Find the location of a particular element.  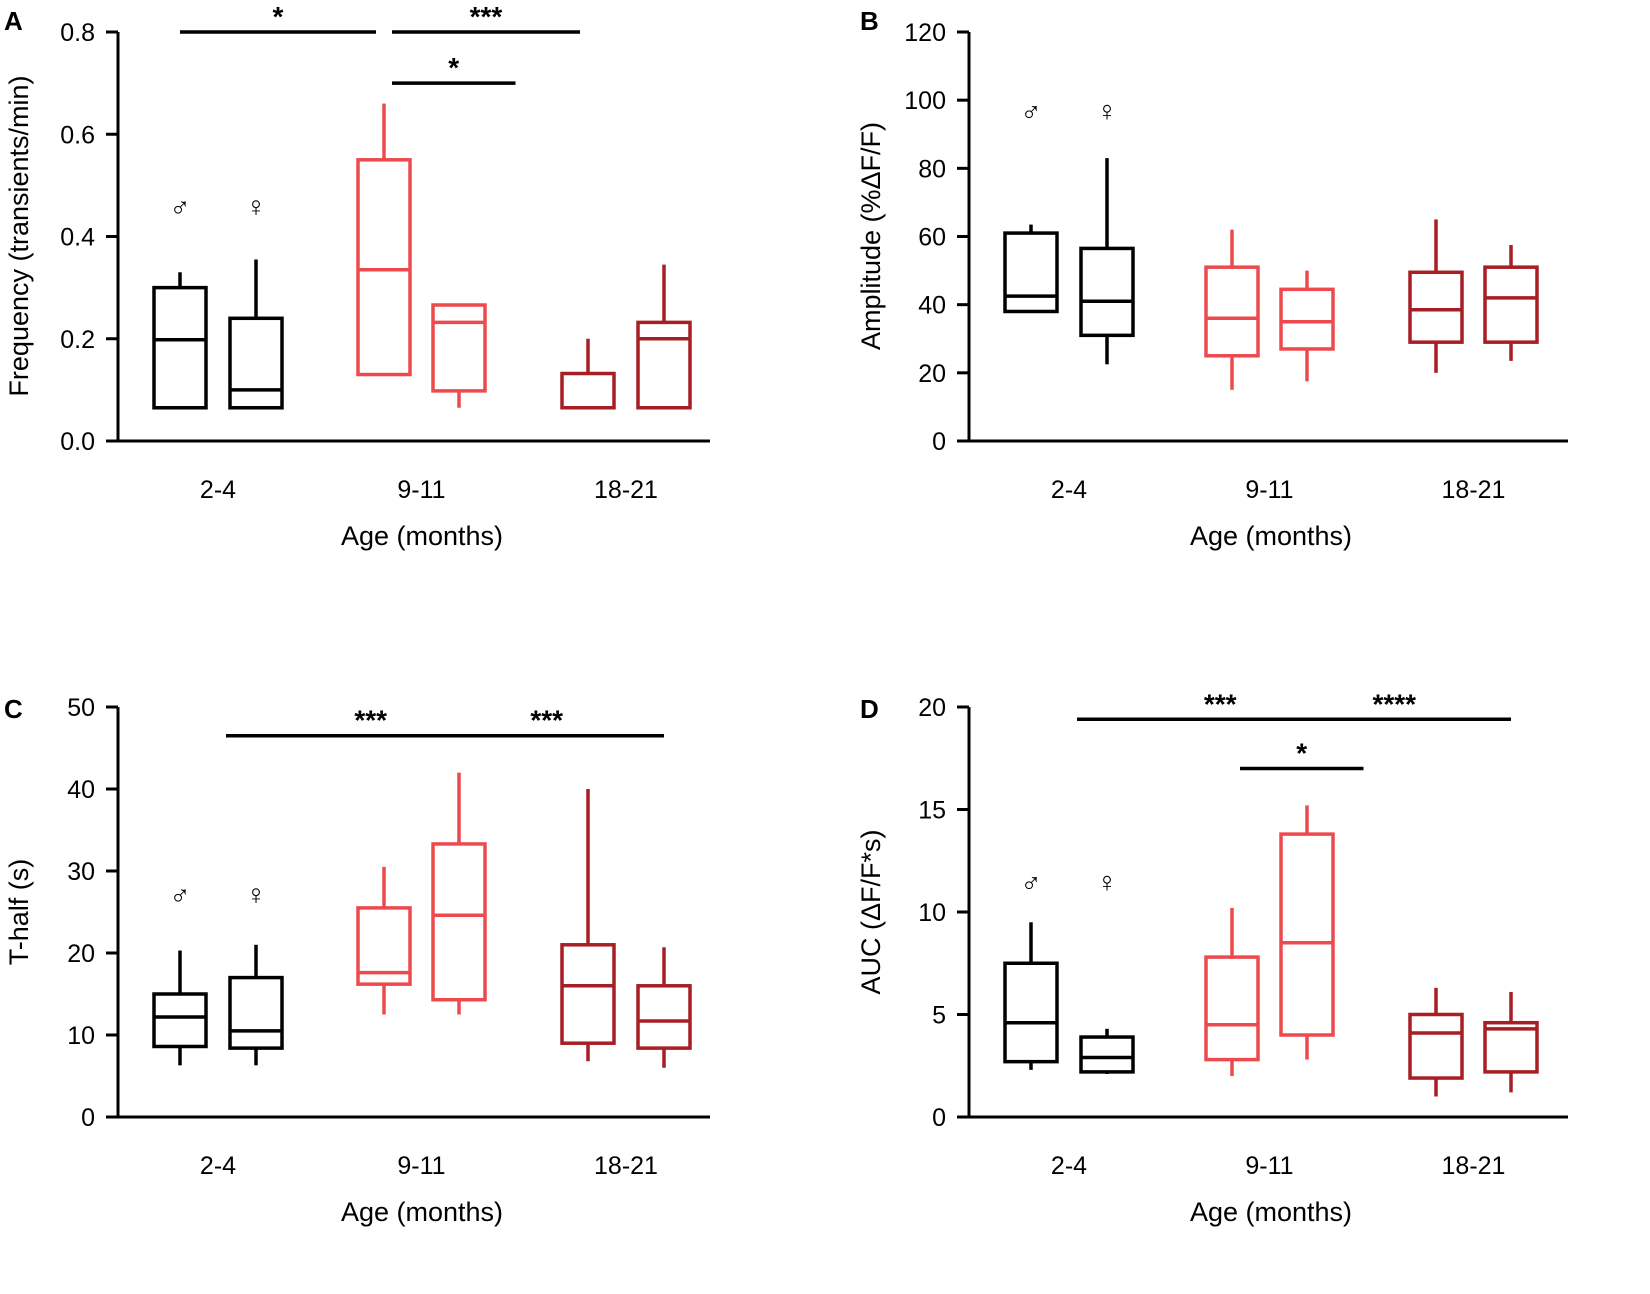

y-axis-title: Frequency (transients/min) is located at coordinates (19, 235).